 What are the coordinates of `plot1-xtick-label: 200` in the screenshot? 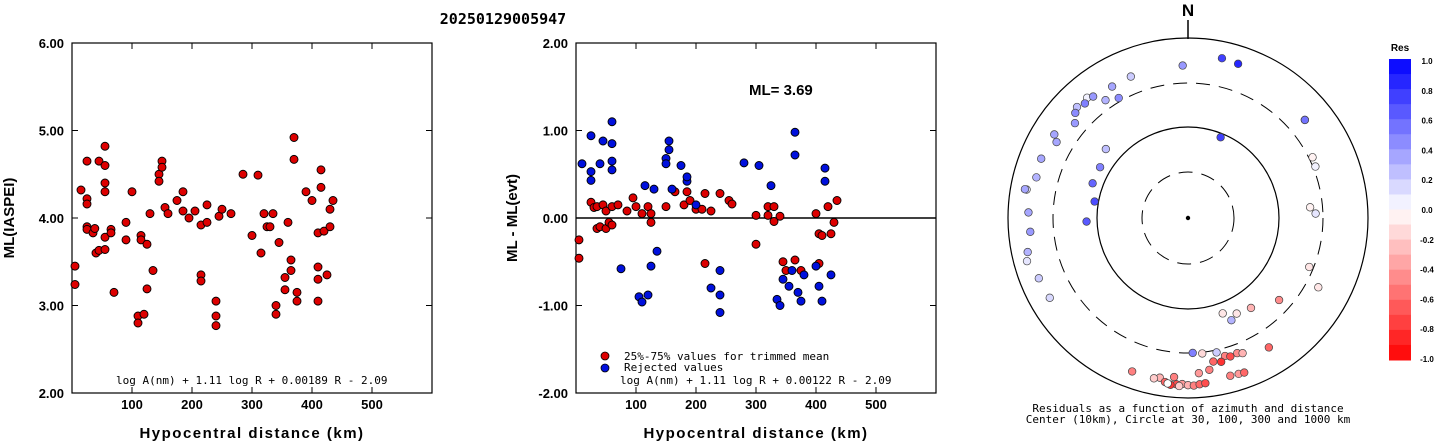 It's located at (192, 404).